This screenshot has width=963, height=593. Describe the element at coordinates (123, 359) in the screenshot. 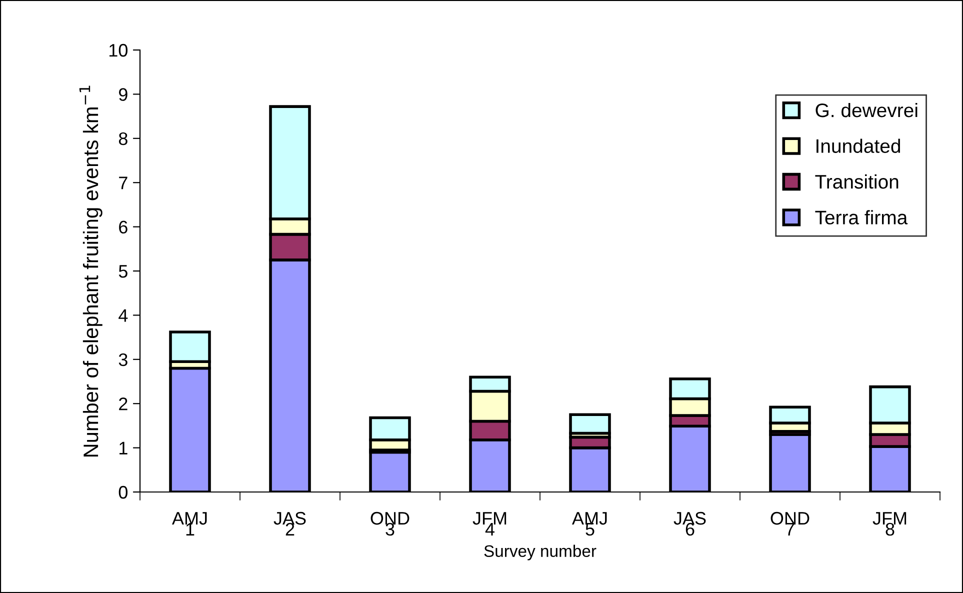

I see `y-tick-label: 3` at that location.